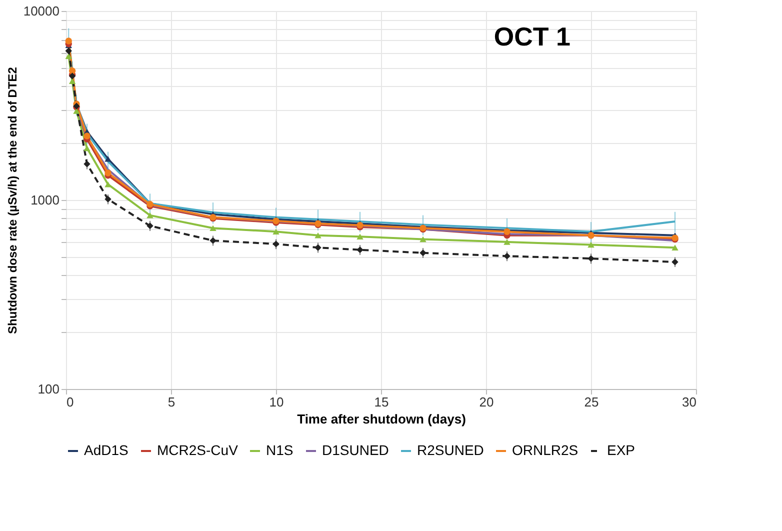 This screenshot has width=782, height=531. I want to click on legend-label: D1SUNED, so click(355, 450).